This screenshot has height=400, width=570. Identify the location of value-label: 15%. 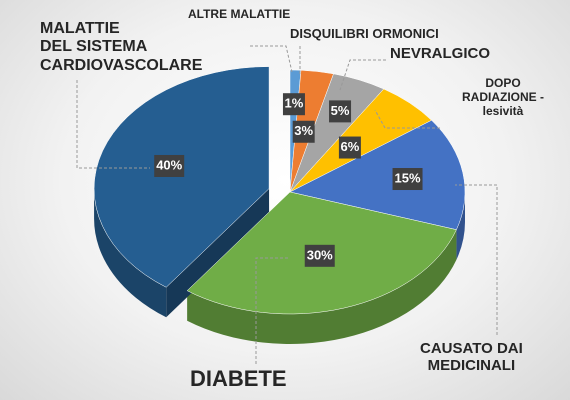
(408, 177).